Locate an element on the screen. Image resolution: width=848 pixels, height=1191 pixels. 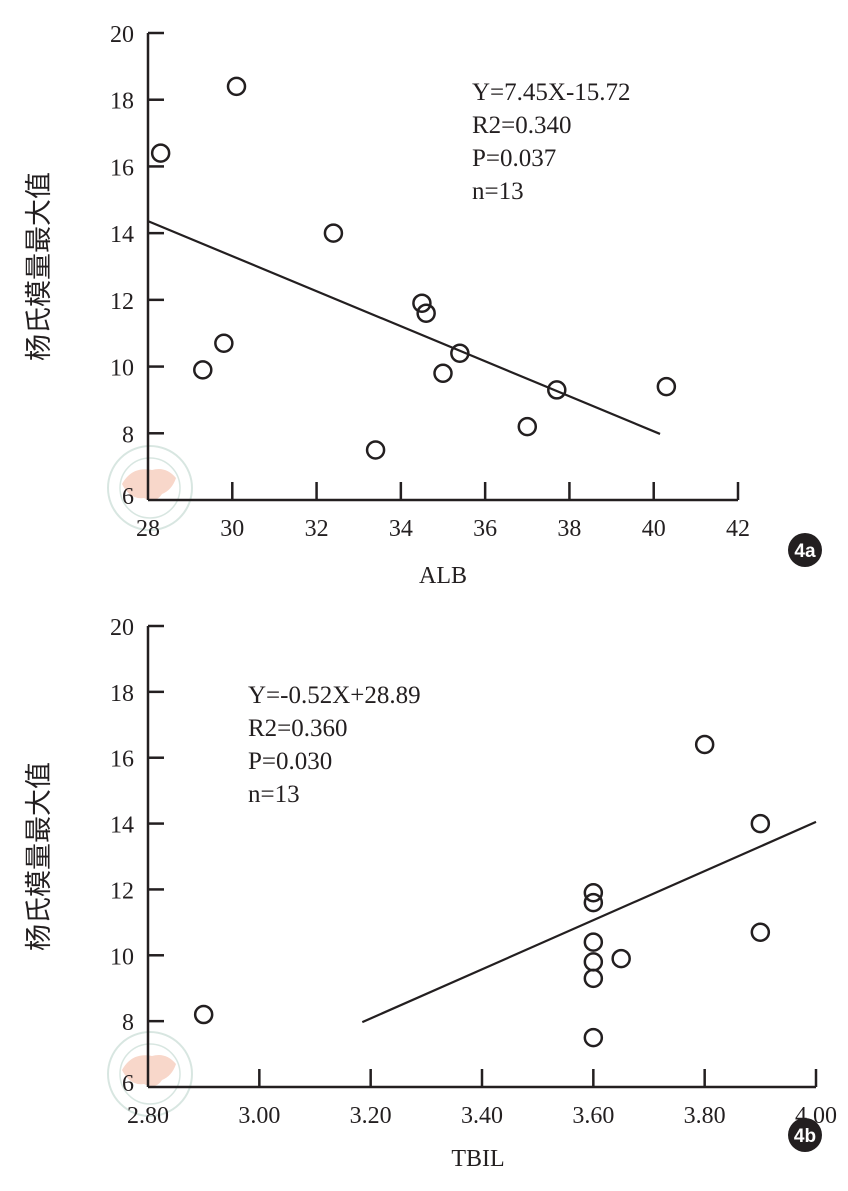
x-tick-label: 3.80 is located at coordinates (705, 1116).